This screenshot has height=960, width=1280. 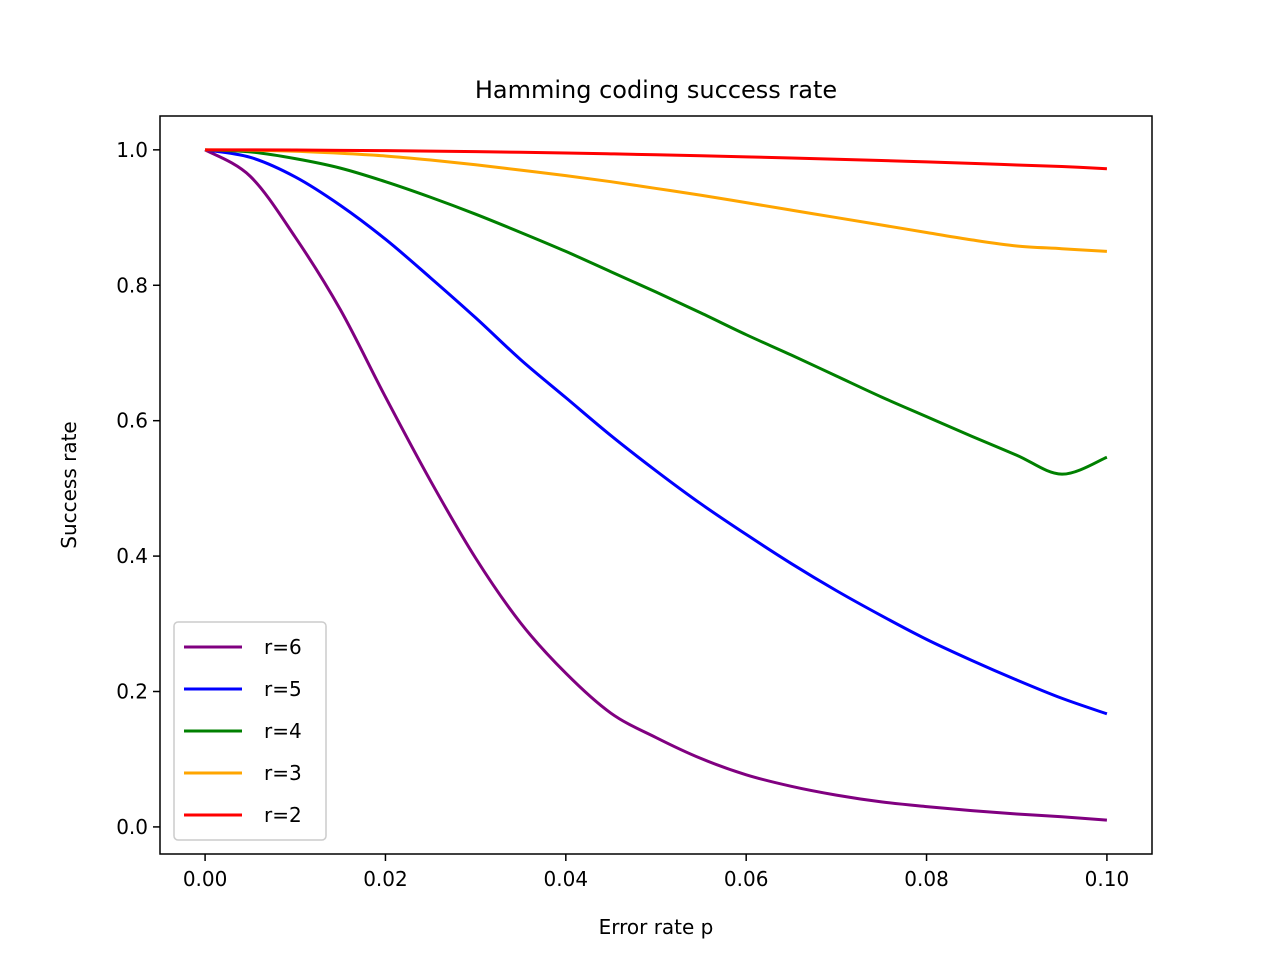 What do you see at coordinates (926, 879) in the screenshot?
I see `x-tick-label: 0.08` at bounding box center [926, 879].